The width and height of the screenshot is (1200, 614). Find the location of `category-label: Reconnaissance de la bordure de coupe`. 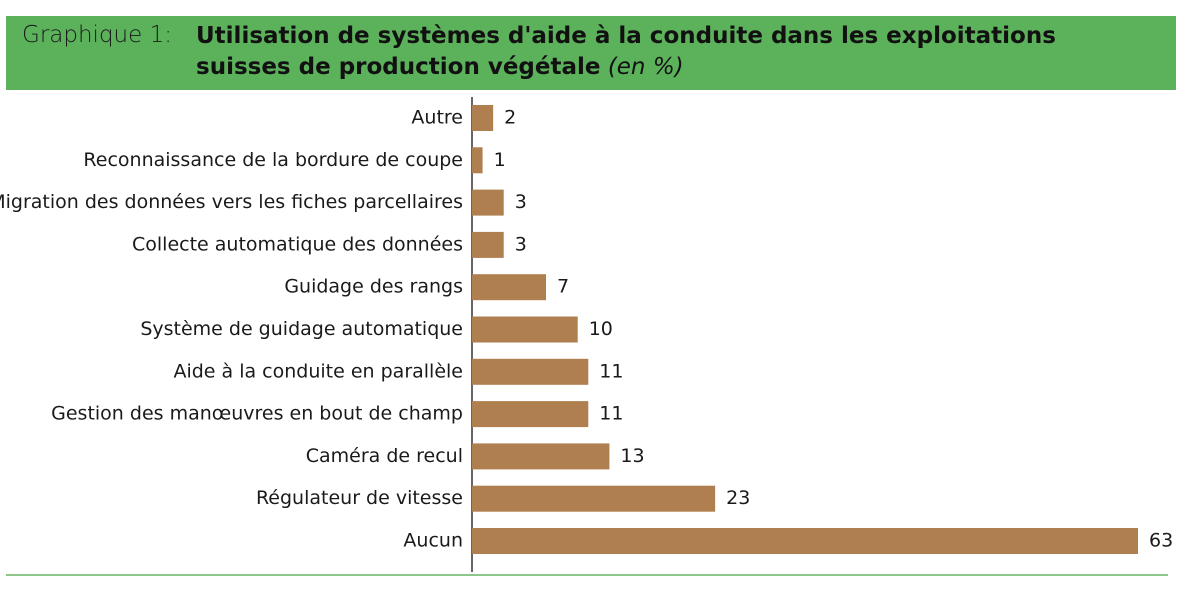

category-label: Reconnaissance de la bordure de coupe is located at coordinates (273, 160).